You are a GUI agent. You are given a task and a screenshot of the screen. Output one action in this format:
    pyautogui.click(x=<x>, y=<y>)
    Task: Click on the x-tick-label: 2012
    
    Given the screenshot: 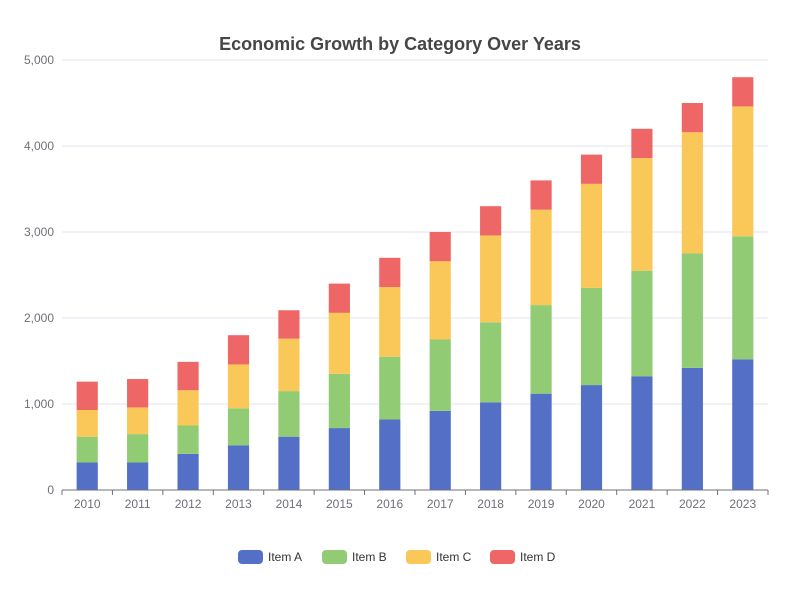 What is the action you would take?
    pyautogui.click(x=188, y=504)
    